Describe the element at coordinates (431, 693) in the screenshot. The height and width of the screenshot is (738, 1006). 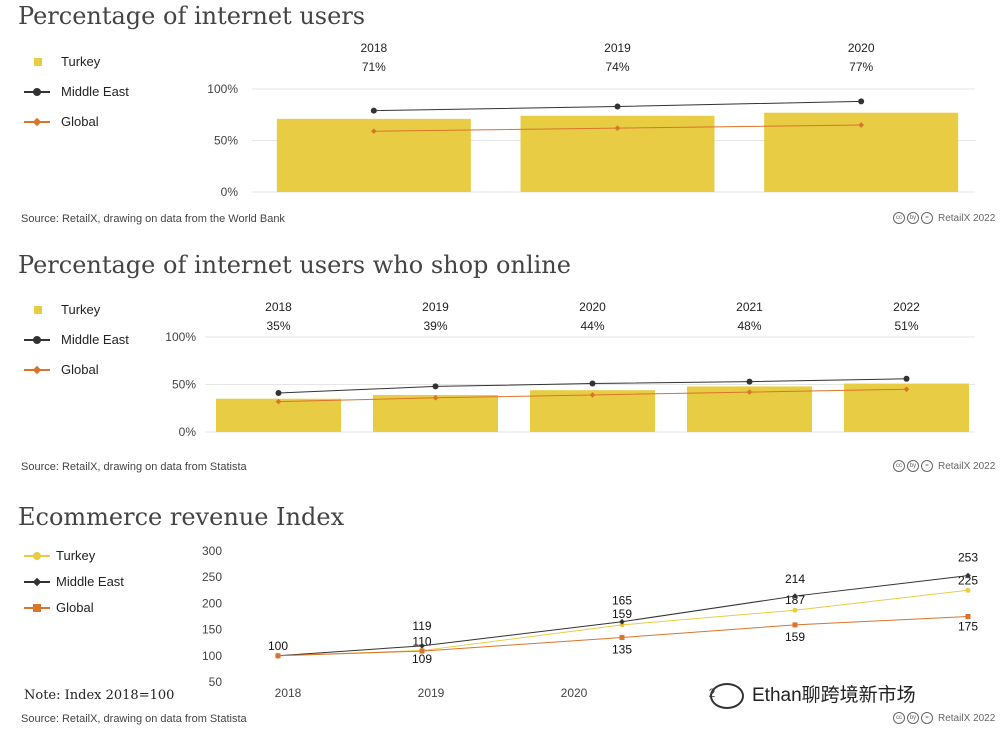
I see `x-tick-label: 2019` at that location.